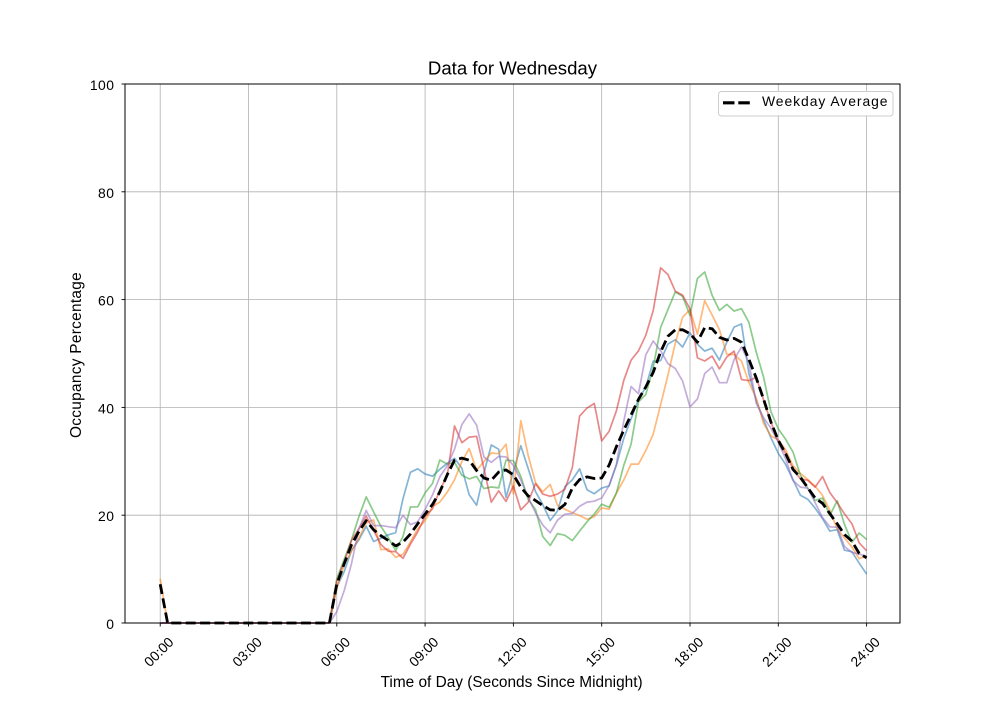  What do you see at coordinates (106, 516) in the screenshot?
I see `svg-text: 20` at bounding box center [106, 516].